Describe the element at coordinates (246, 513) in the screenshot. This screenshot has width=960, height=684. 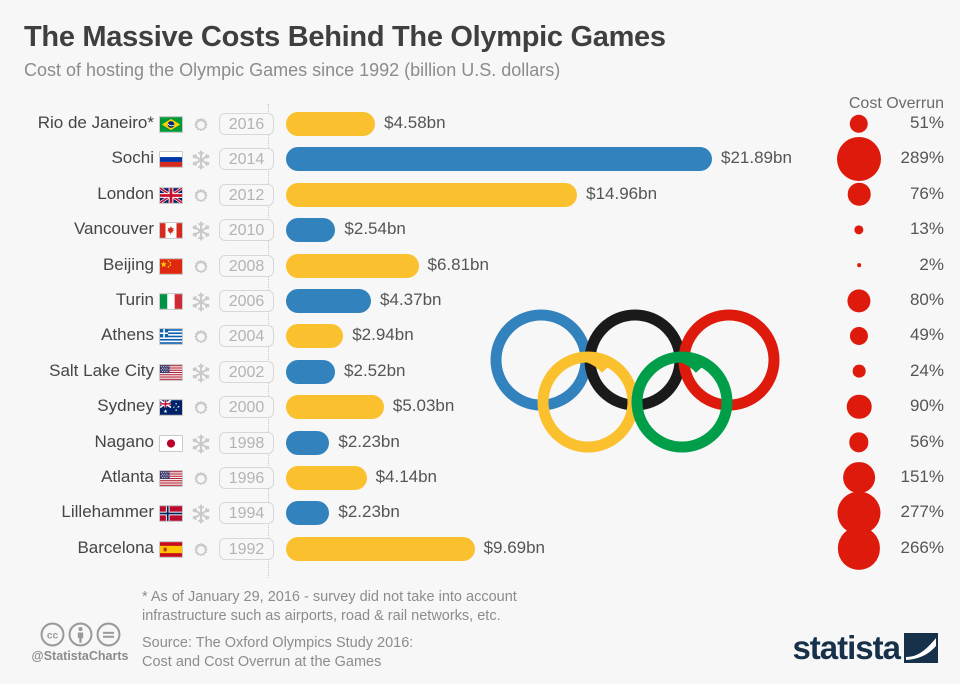
I see `year-badge: 1994` at that location.